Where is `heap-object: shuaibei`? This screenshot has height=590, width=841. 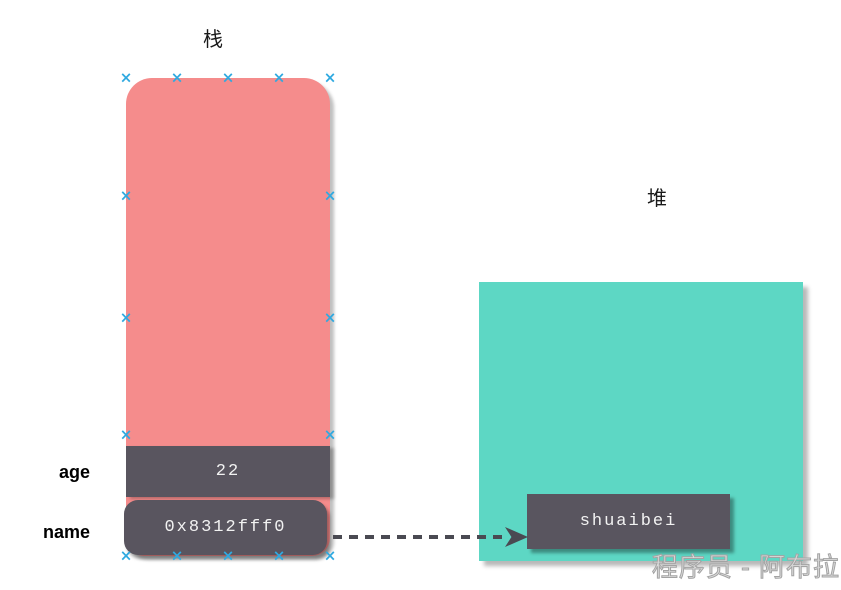
heap-object: shuaibei is located at coordinates (628, 521).